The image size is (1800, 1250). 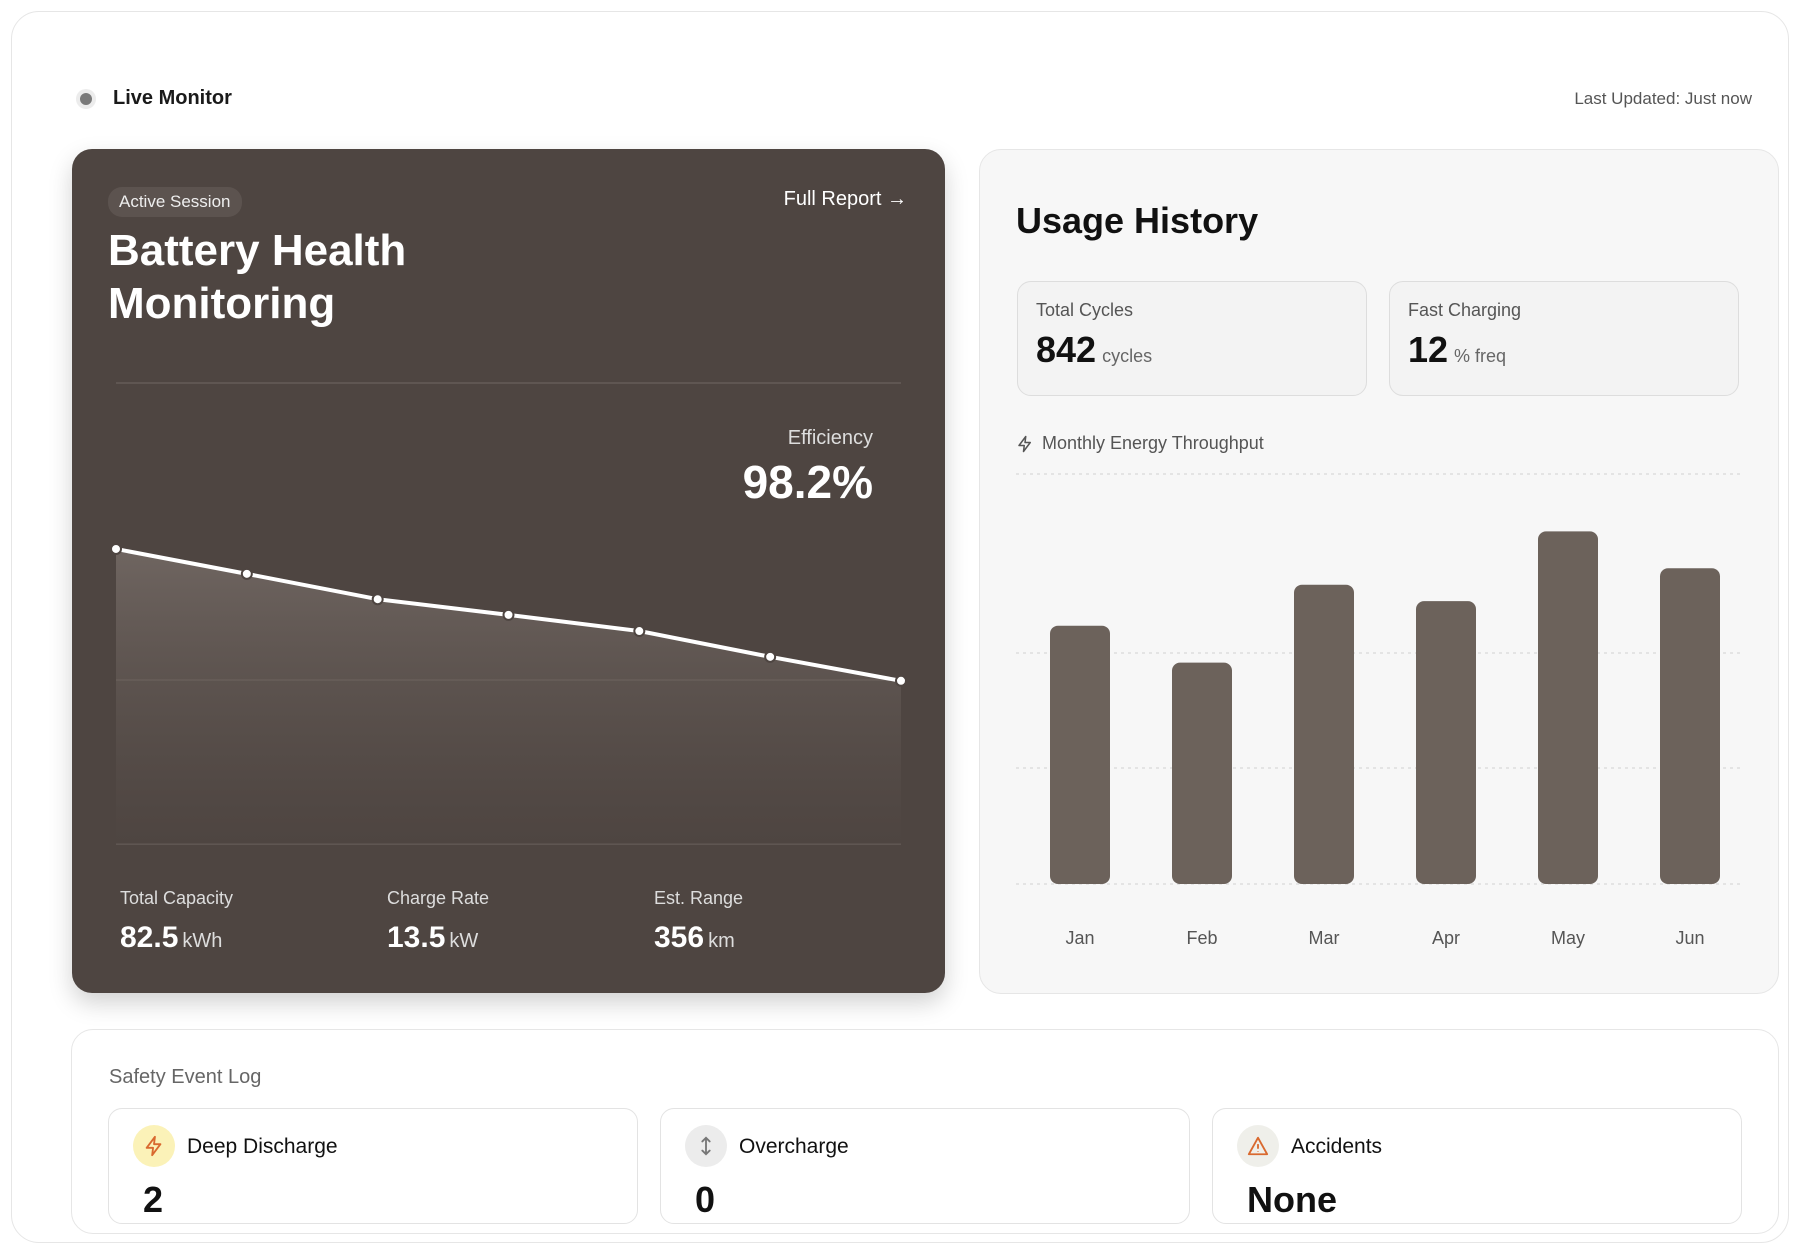 What do you see at coordinates (706, 1146) in the screenshot?
I see `arrows-vertical-icon` at bounding box center [706, 1146].